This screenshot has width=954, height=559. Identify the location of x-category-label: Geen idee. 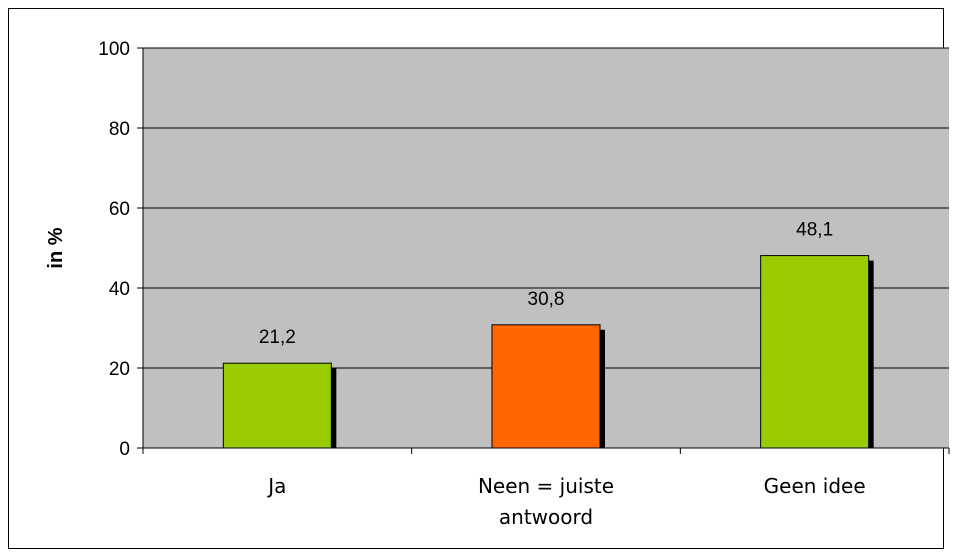
(815, 486).